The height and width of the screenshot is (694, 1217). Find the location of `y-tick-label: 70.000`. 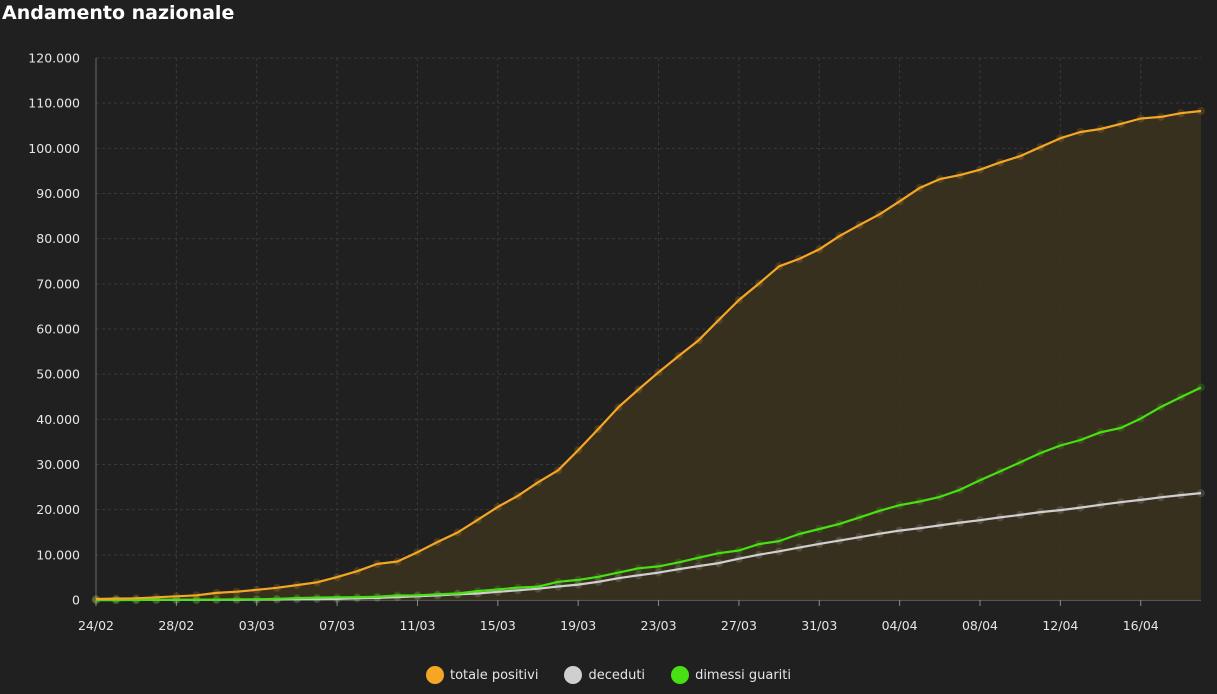

y-tick-label: 70.000 is located at coordinates (58, 283).